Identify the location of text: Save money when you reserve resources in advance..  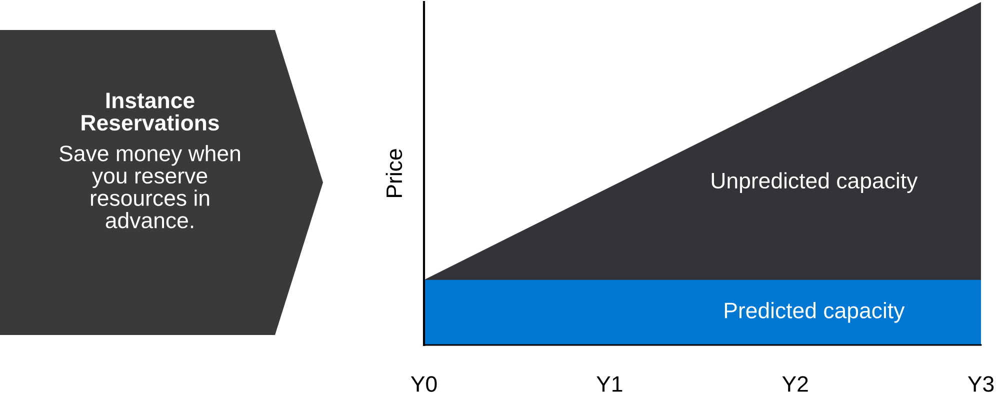
(150, 186).